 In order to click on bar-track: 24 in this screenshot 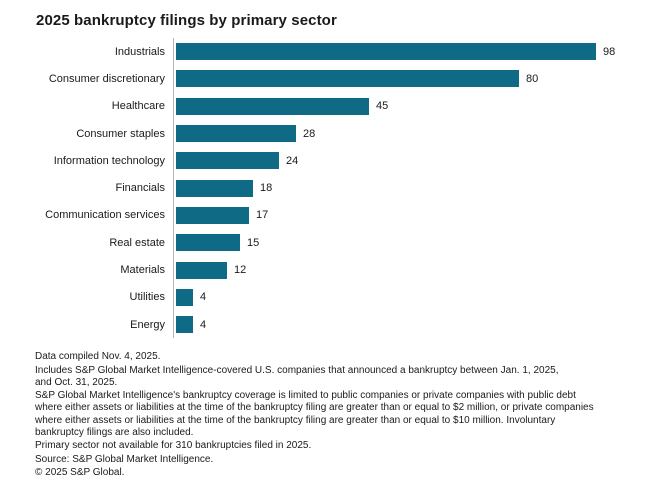, I will do `click(236, 161)`.